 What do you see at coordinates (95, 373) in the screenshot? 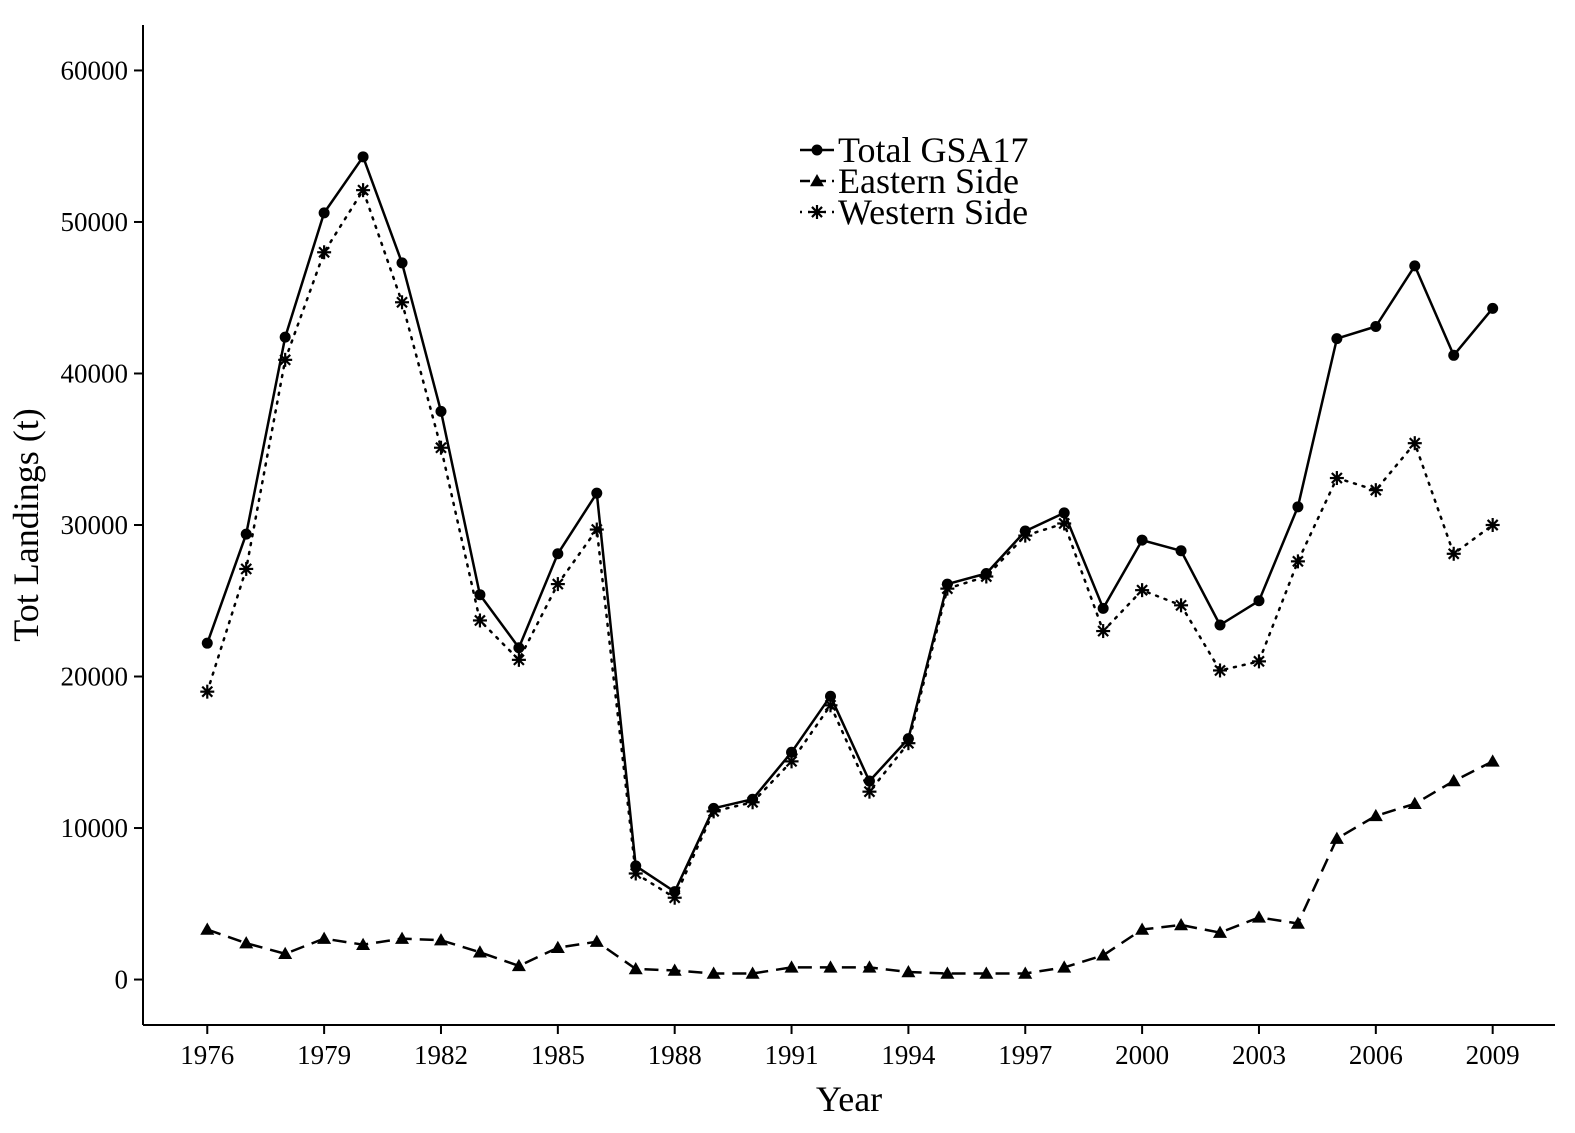
I see `y-tick-label: 40000` at bounding box center [95, 373].